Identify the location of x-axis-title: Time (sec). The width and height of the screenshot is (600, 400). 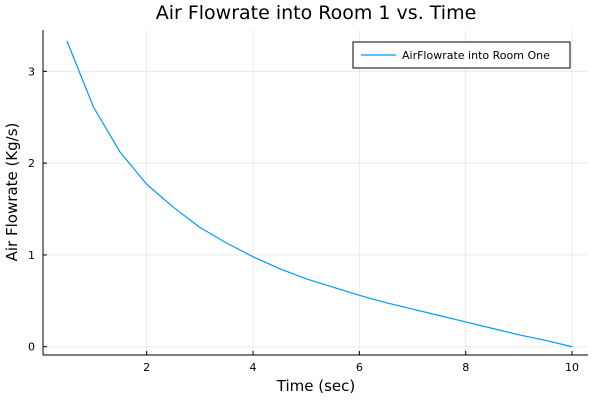
(315, 386).